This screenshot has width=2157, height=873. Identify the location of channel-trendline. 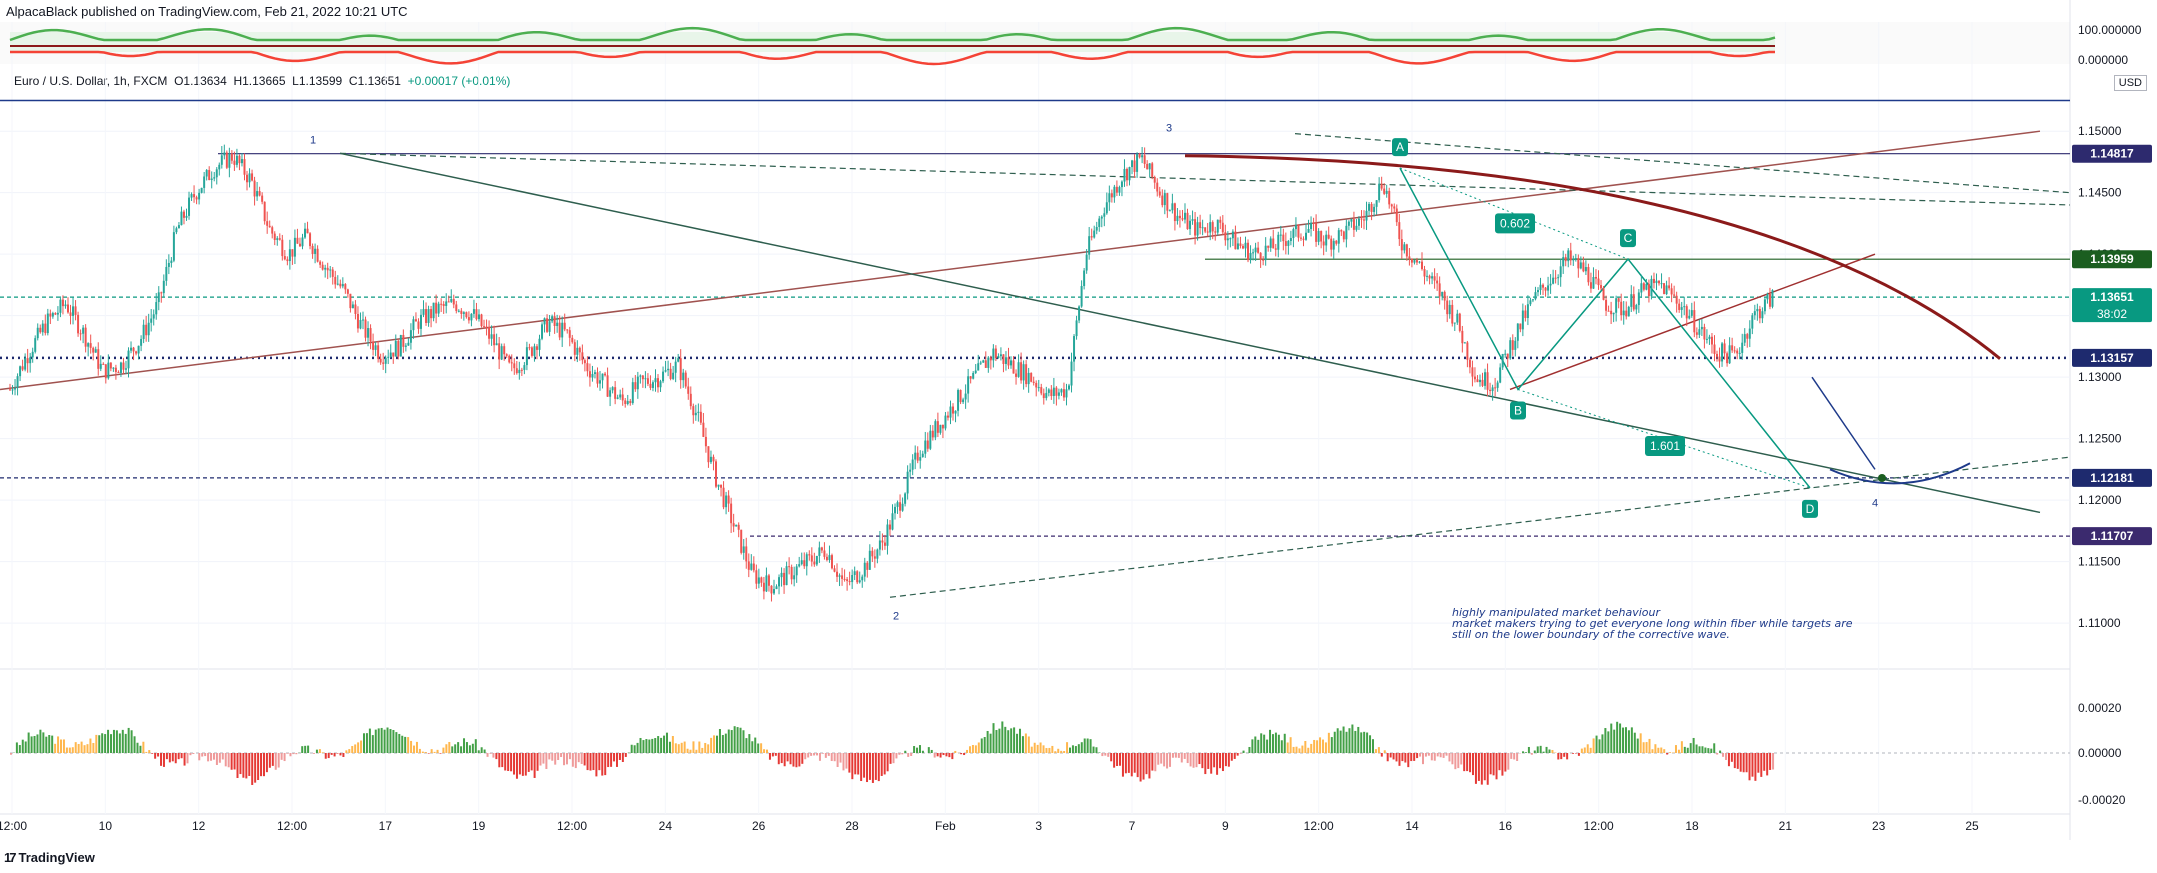
(1692, 322).